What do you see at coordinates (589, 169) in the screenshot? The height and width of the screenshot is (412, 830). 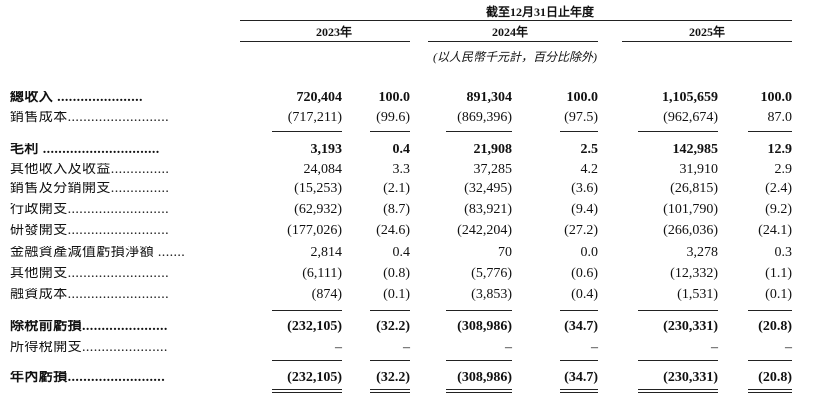 I see `table-cell: 4.2` at bounding box center [589, 169].